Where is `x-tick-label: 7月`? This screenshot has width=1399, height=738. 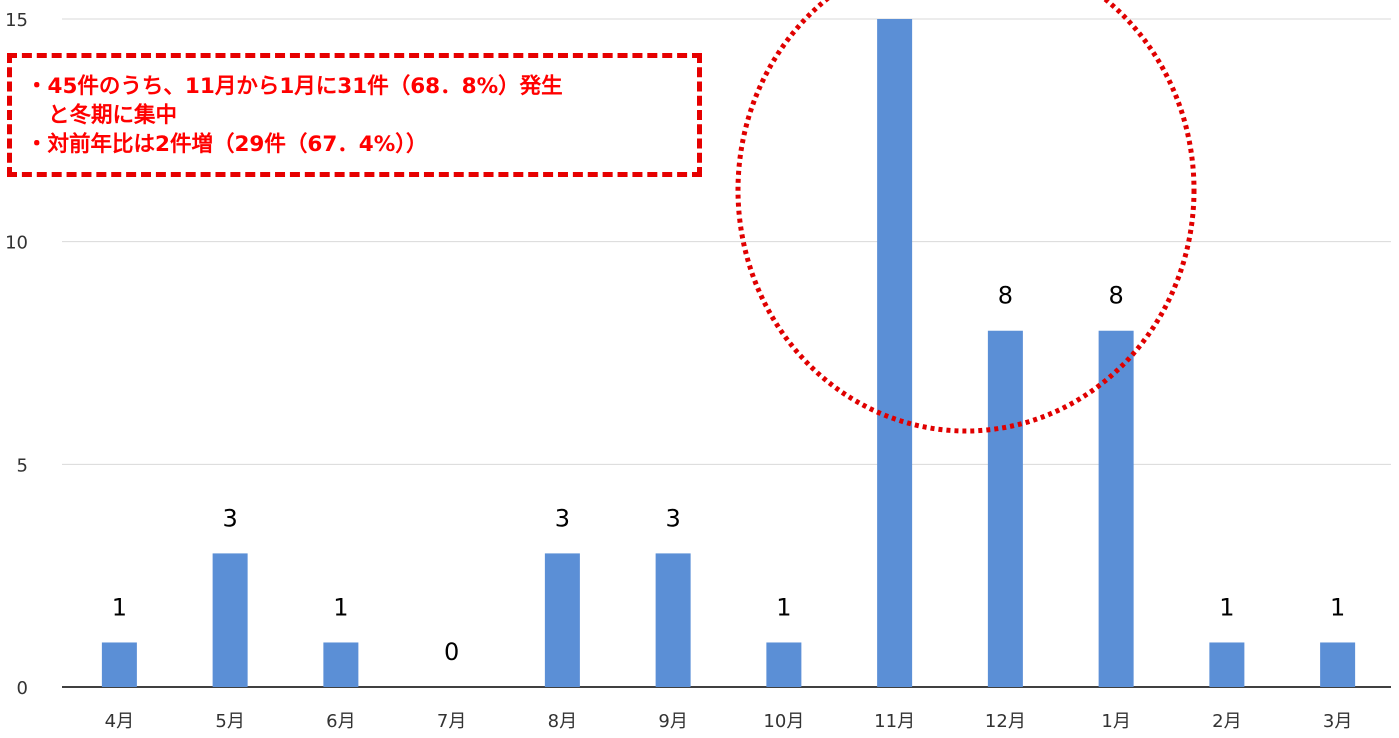 x-tick-label: 7月 is located at coordinates (451, 721).